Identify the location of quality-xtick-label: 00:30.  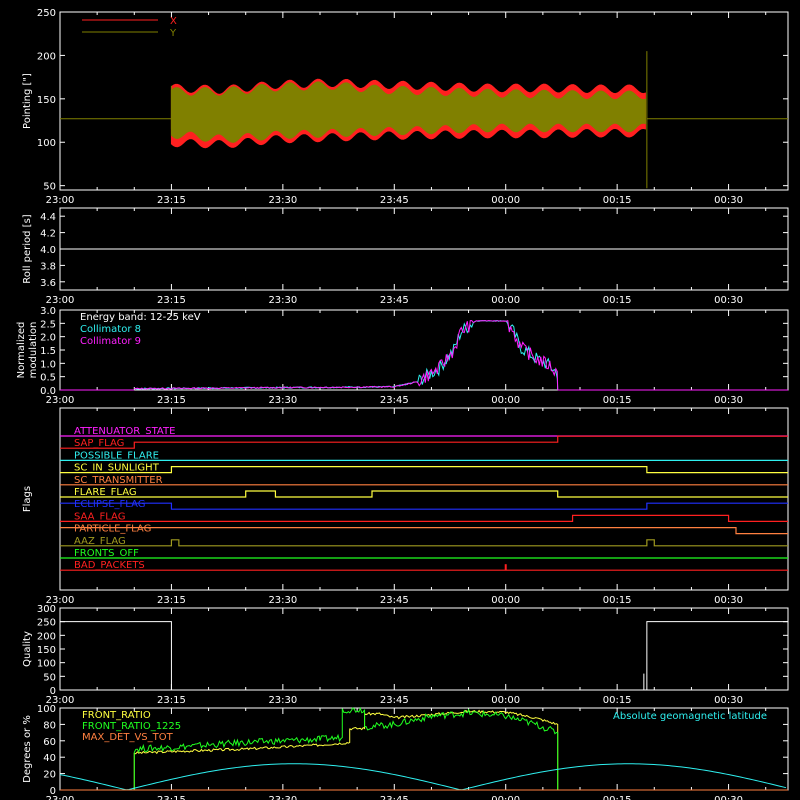
(728, 700).